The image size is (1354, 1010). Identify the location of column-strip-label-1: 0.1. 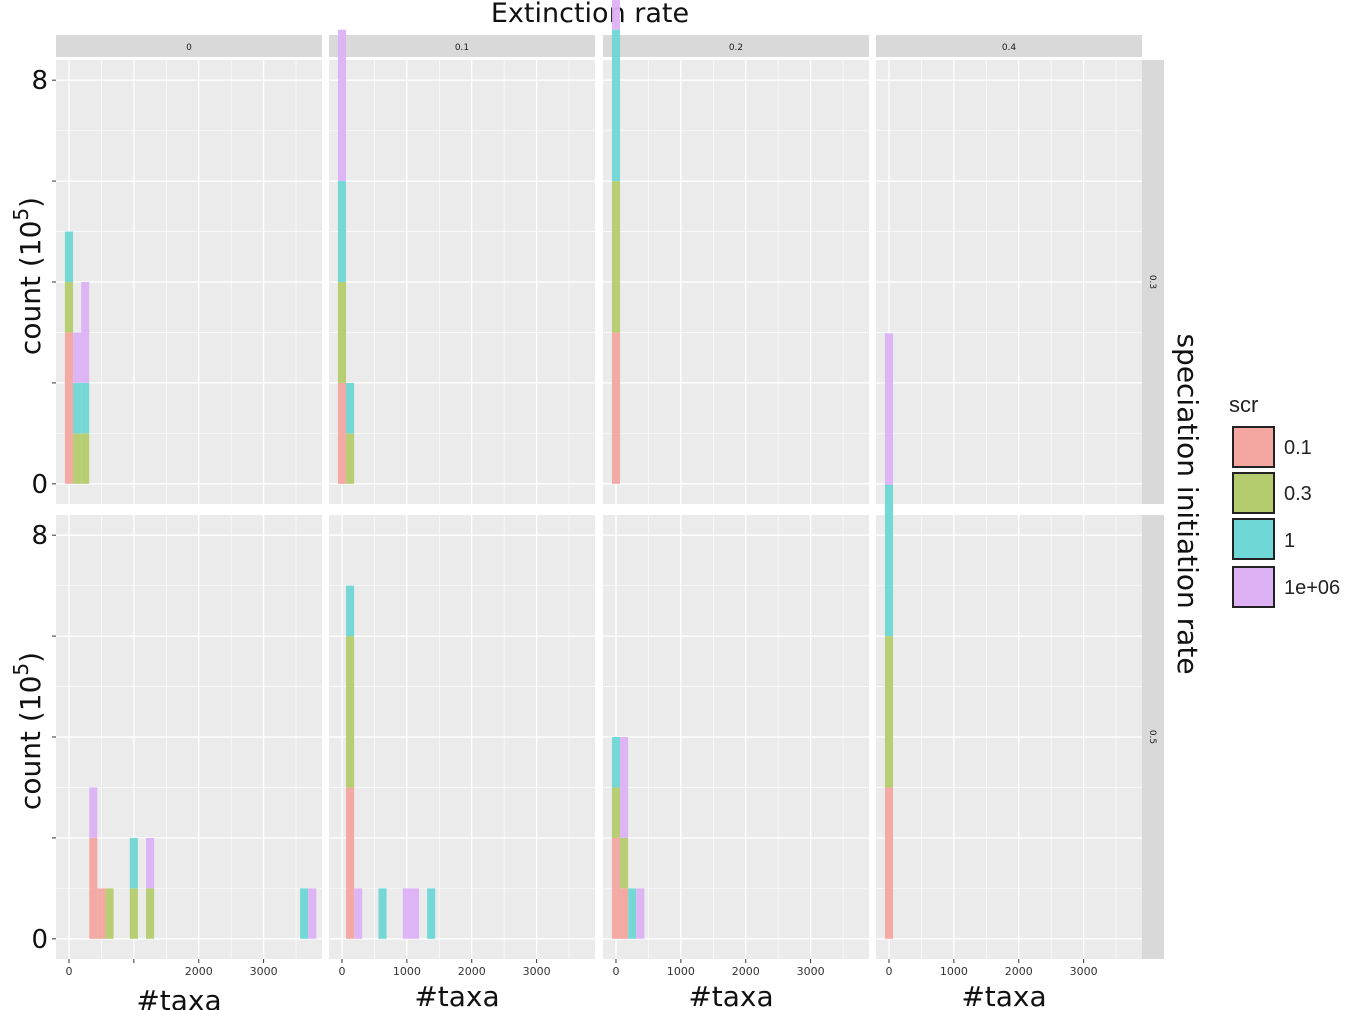
(462, 48).